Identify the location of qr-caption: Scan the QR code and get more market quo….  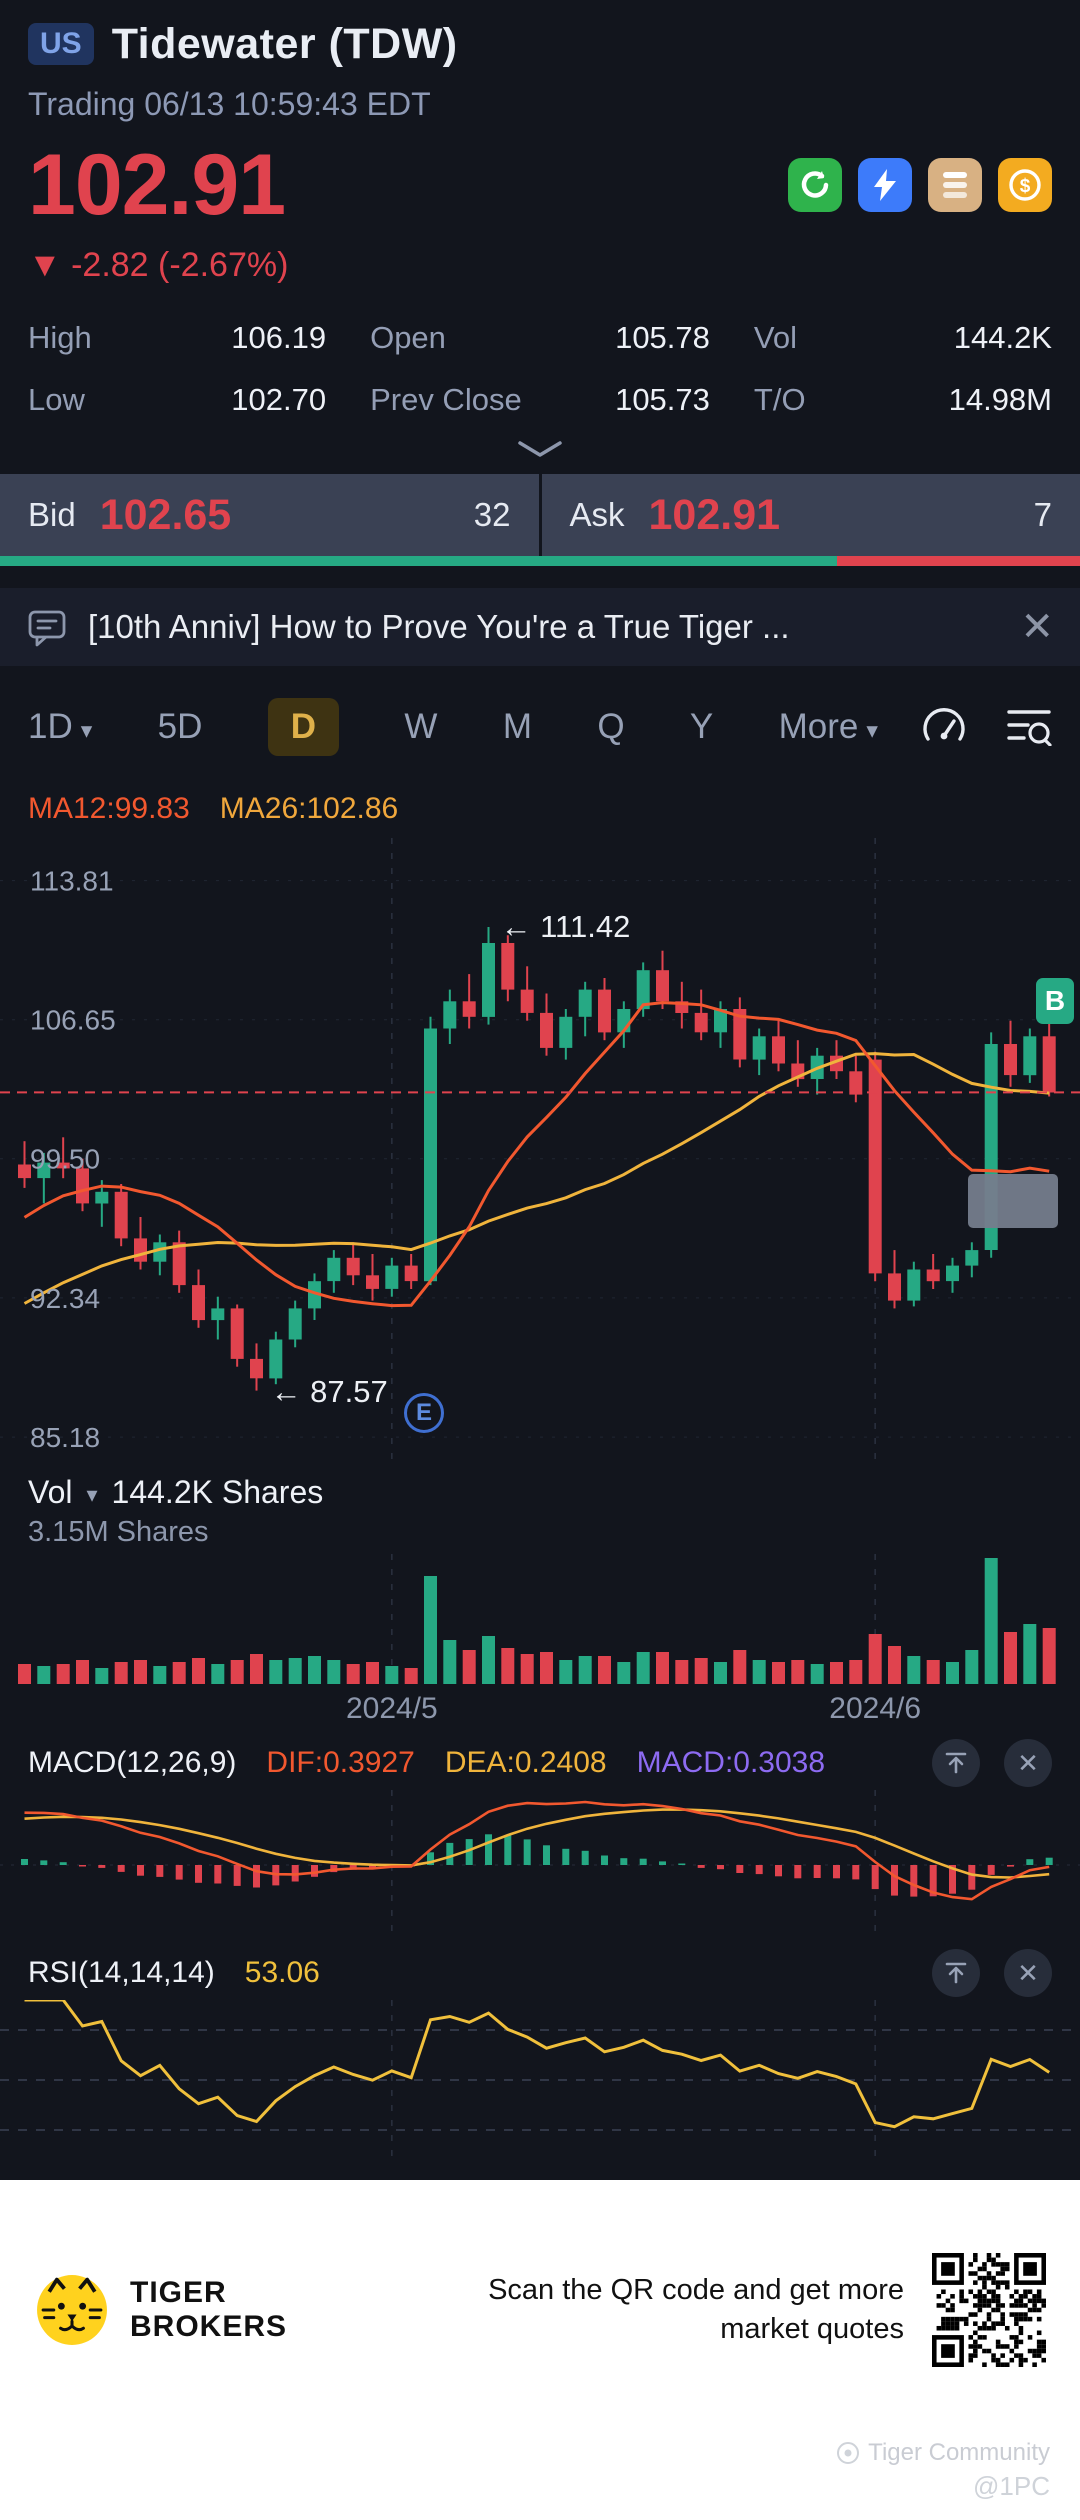
(696, 2309).